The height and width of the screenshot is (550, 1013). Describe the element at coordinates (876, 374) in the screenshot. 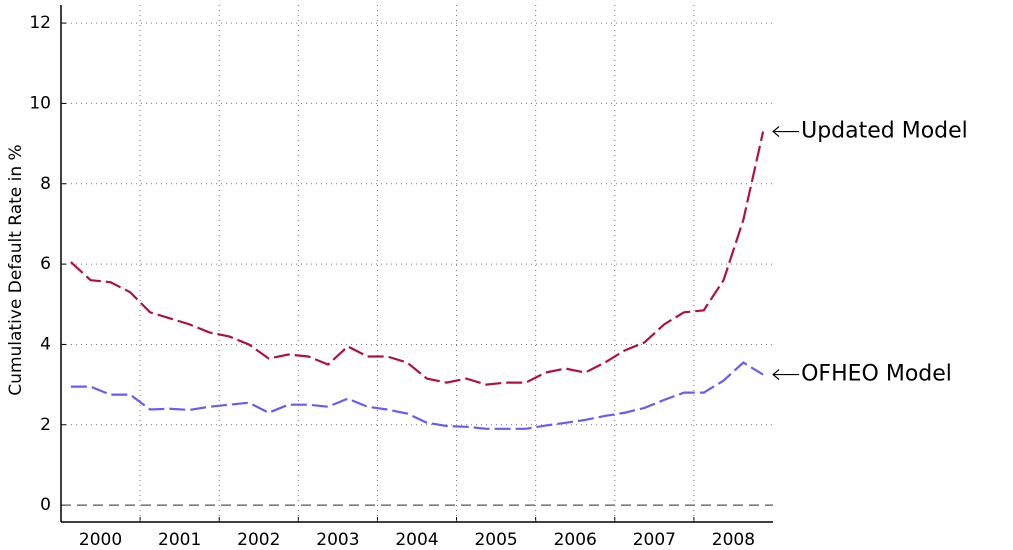

I see `series-label: OFHEO Model` at that location.